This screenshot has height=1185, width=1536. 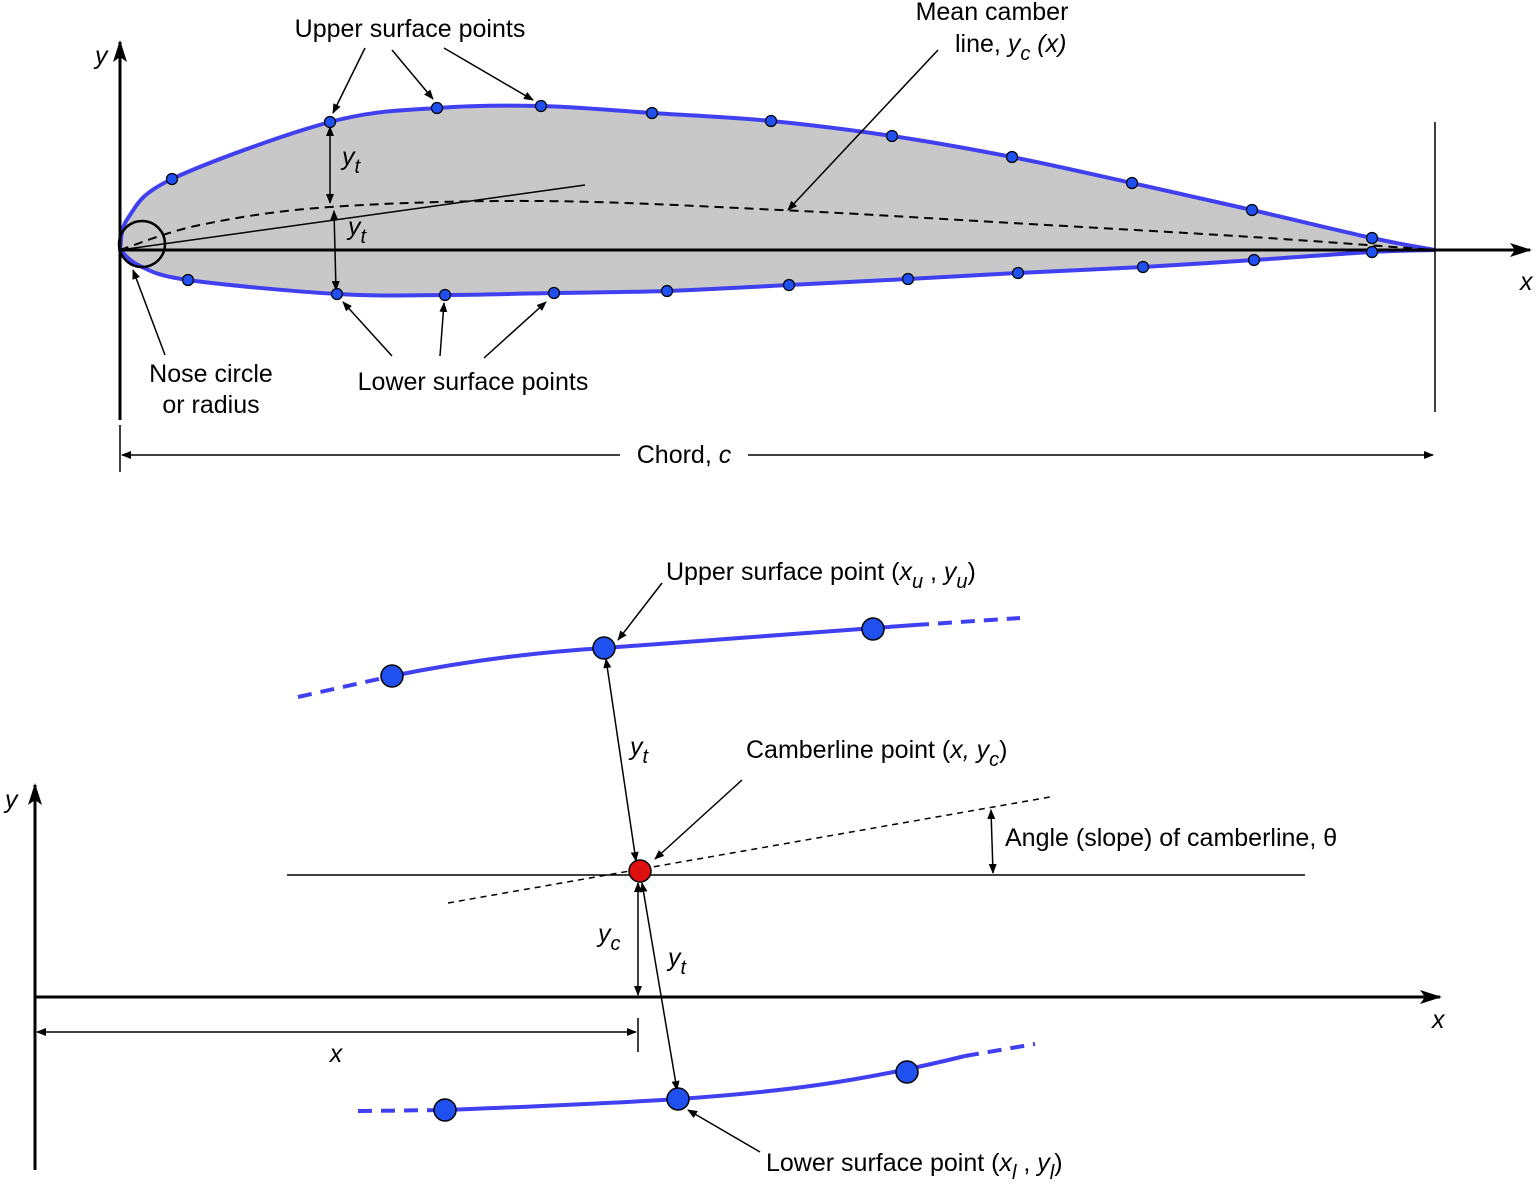 What do you see at coordinates (978, 44) in the screenshot?
I see `text: line,` at bounding box center [978, 44].